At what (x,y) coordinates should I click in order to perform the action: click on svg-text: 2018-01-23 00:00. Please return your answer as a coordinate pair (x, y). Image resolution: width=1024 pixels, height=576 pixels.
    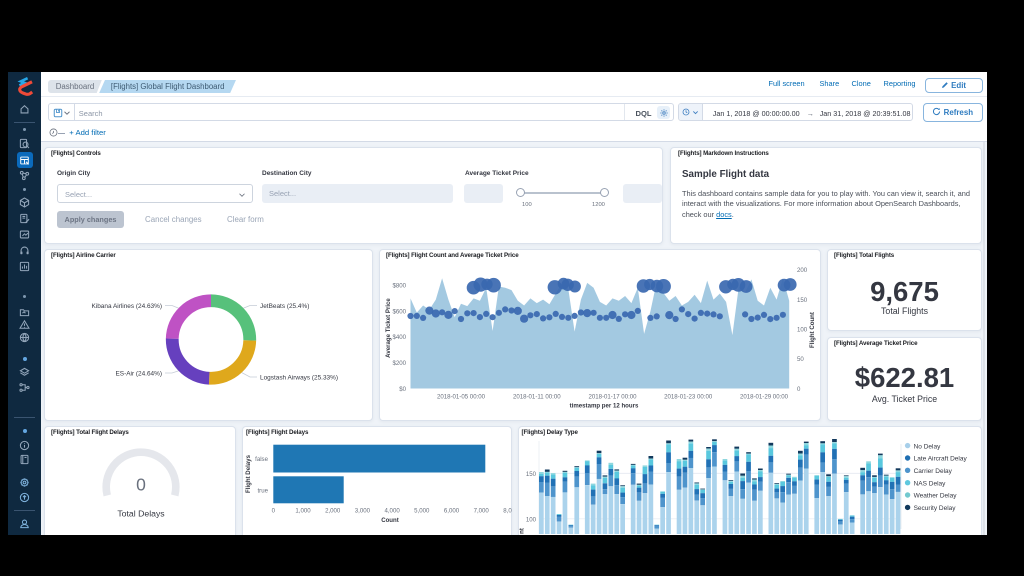
    Looking at the image, I should click on (688, 397).